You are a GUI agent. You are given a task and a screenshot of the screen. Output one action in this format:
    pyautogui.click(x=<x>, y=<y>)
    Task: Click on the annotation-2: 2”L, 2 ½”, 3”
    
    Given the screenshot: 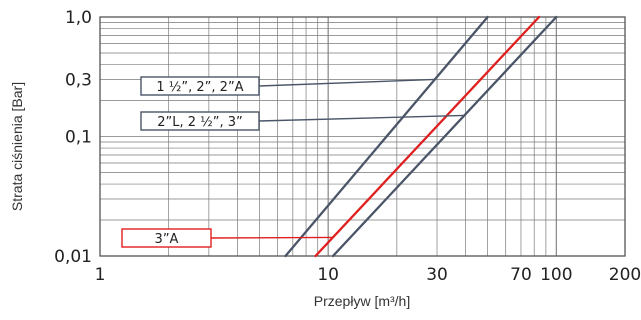 What is the action you would take?
    pyautogui.click(x=302, y=121)
    